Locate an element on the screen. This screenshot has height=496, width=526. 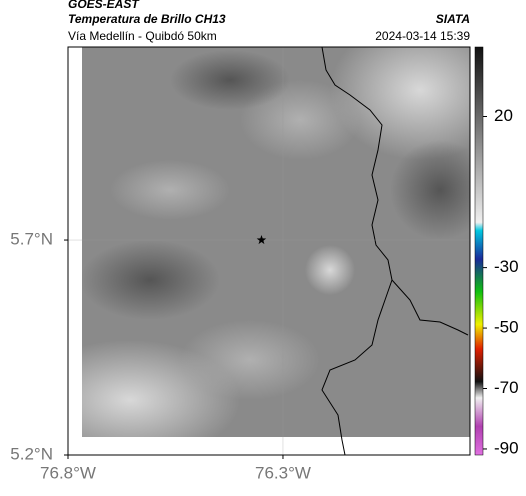
x-tick-label: 76.3°W is located at coordinates (283, 472).